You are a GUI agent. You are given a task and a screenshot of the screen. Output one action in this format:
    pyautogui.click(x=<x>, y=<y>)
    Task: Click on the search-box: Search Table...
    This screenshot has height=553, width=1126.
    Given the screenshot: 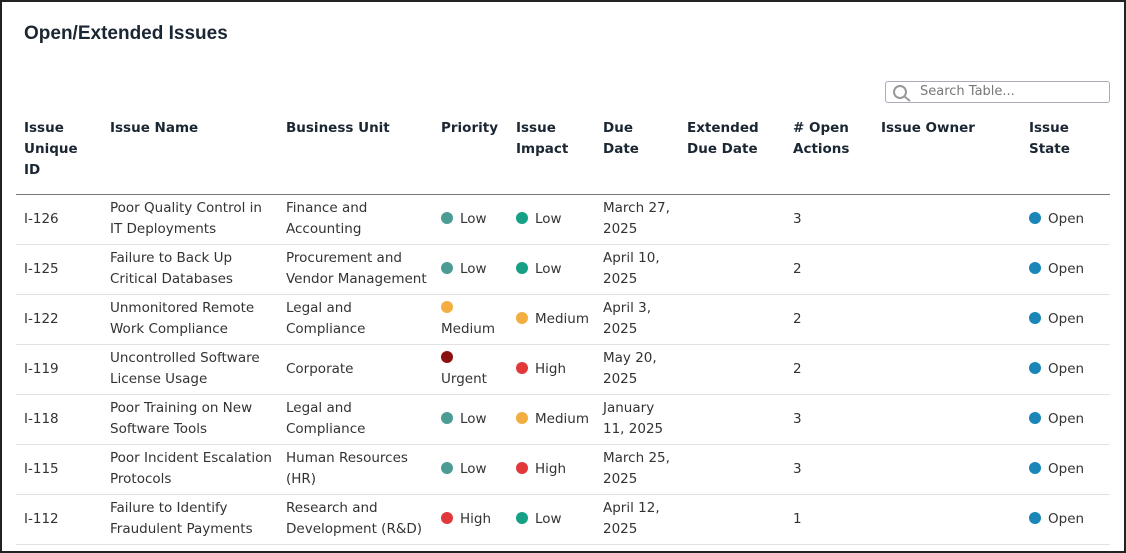 What is the action you would take?
    pyautogui.click(x=997, y=92)
    